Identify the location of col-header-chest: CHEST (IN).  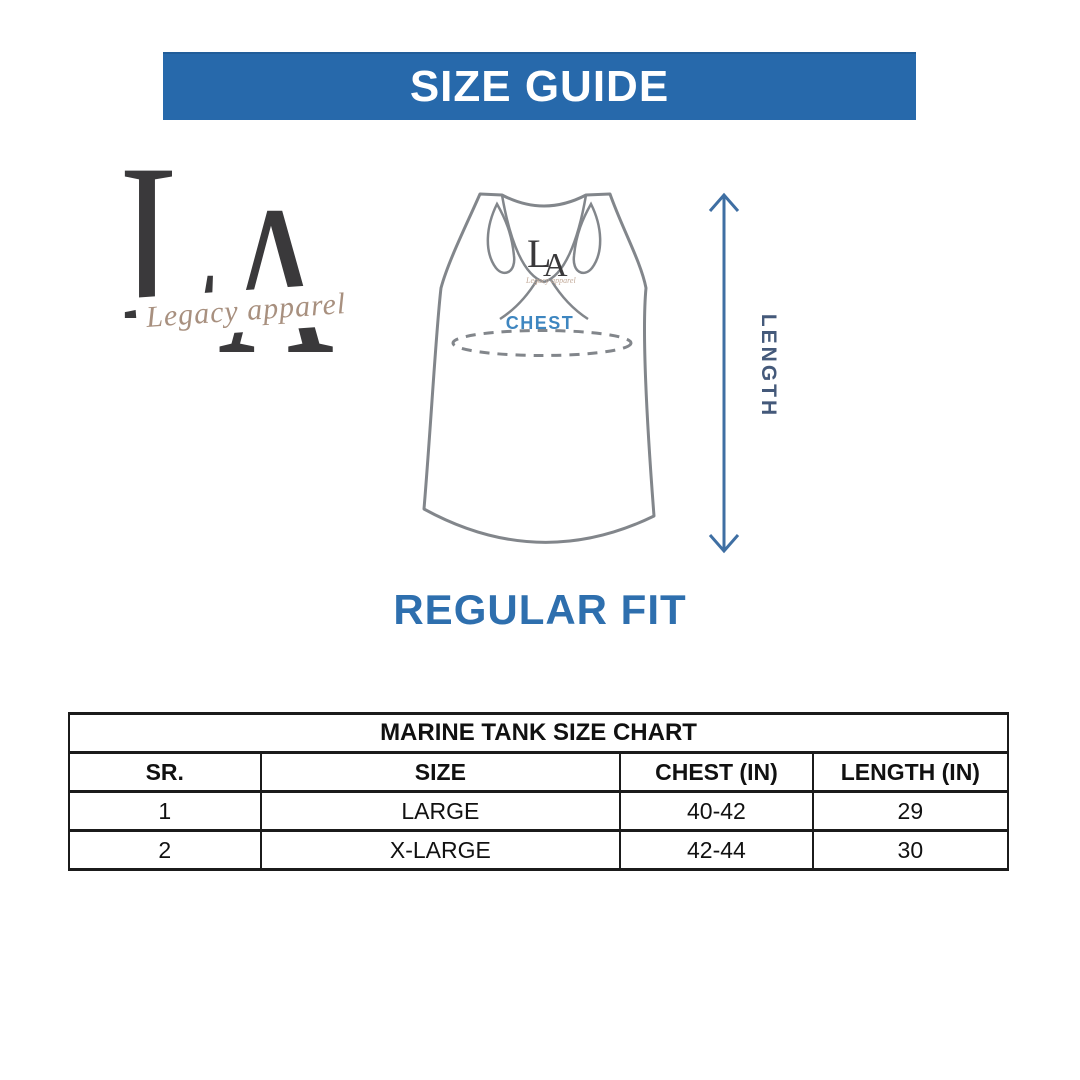
(716, 772).